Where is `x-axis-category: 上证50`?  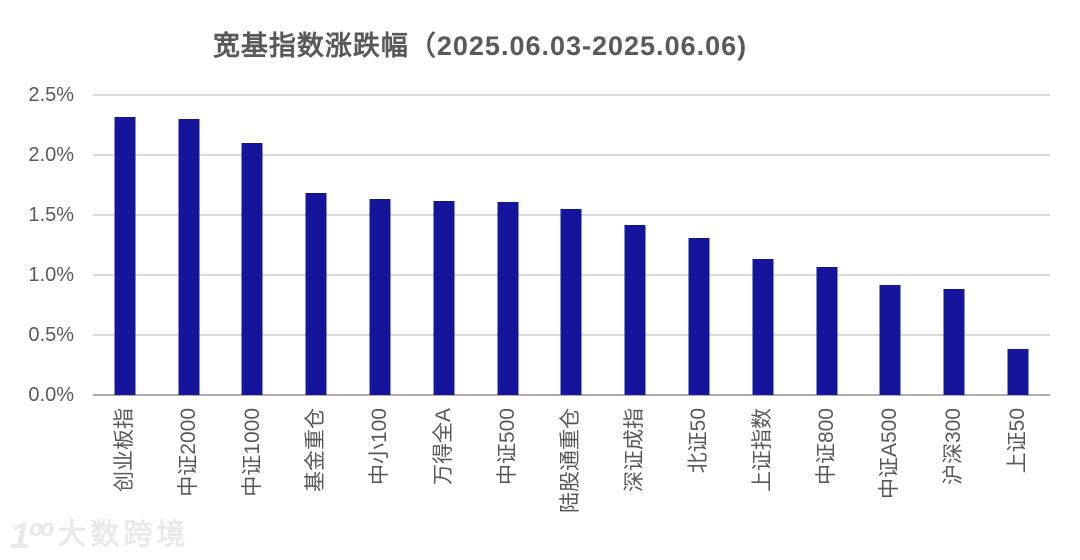
x-axis-category: 上证50 is located at coordinates (1018, 476).